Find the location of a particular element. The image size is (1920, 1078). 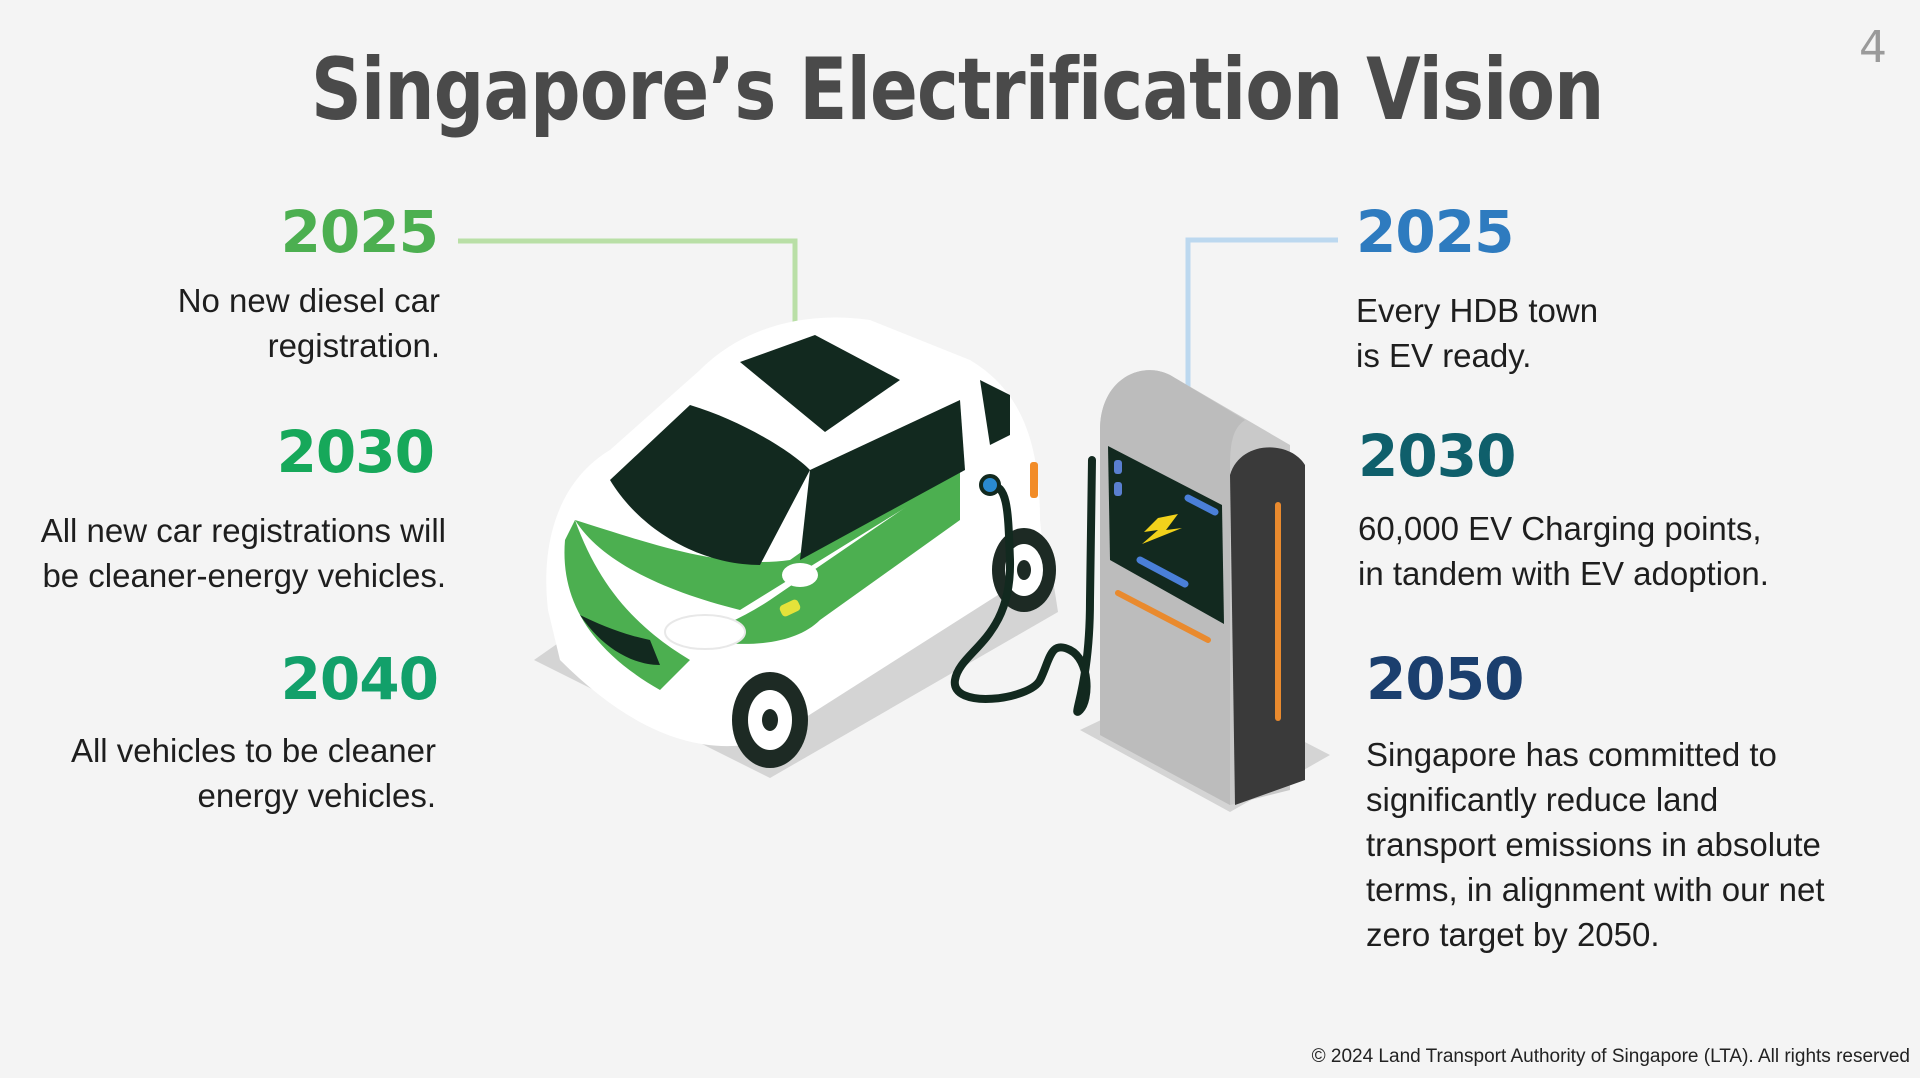

left-year-2030: 2030 is located at coordinates (355, 452).